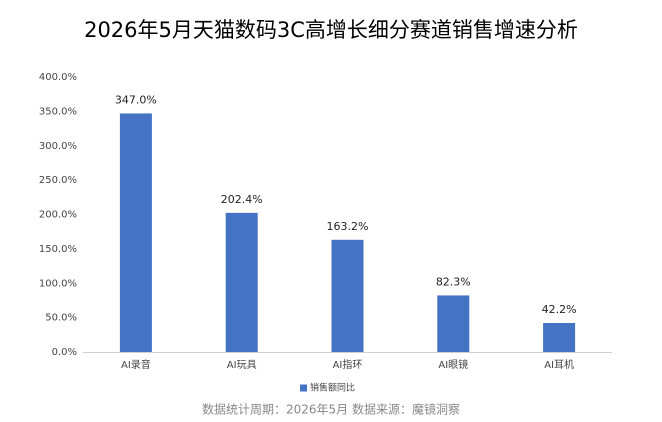  I want to click on source-note: 数据统计周期：2026年5月 数据来源：魔镜洞察, so click(331, 409).